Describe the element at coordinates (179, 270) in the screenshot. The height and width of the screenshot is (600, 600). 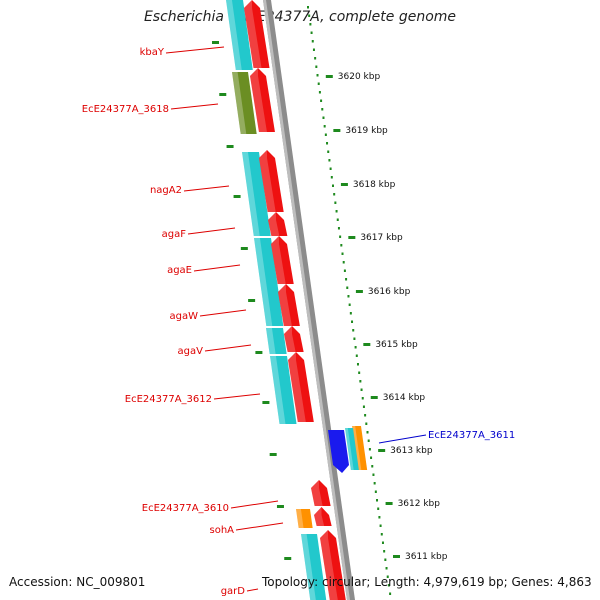
I see `gene-label-agaE: agaE` at that location.